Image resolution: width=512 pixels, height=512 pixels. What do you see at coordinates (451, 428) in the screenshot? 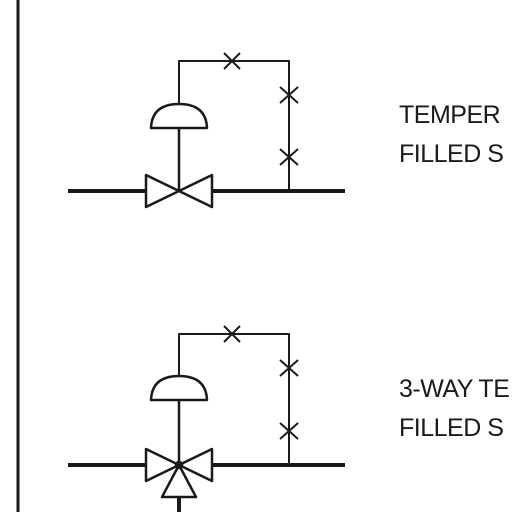
I see `three-way-regulator-label-line-2: FILLED S` at bounding box center [451, 428].